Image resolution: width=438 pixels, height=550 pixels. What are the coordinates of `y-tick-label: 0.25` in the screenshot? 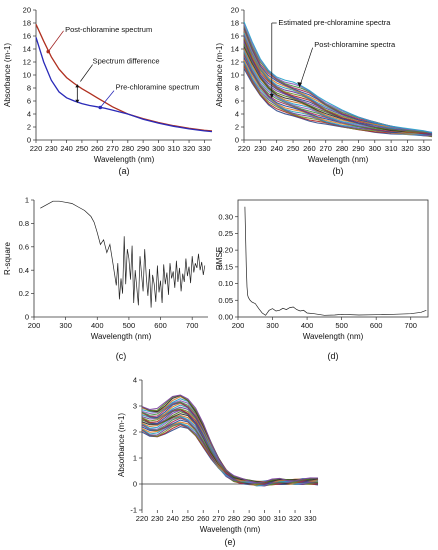 It's located at (225, 233).